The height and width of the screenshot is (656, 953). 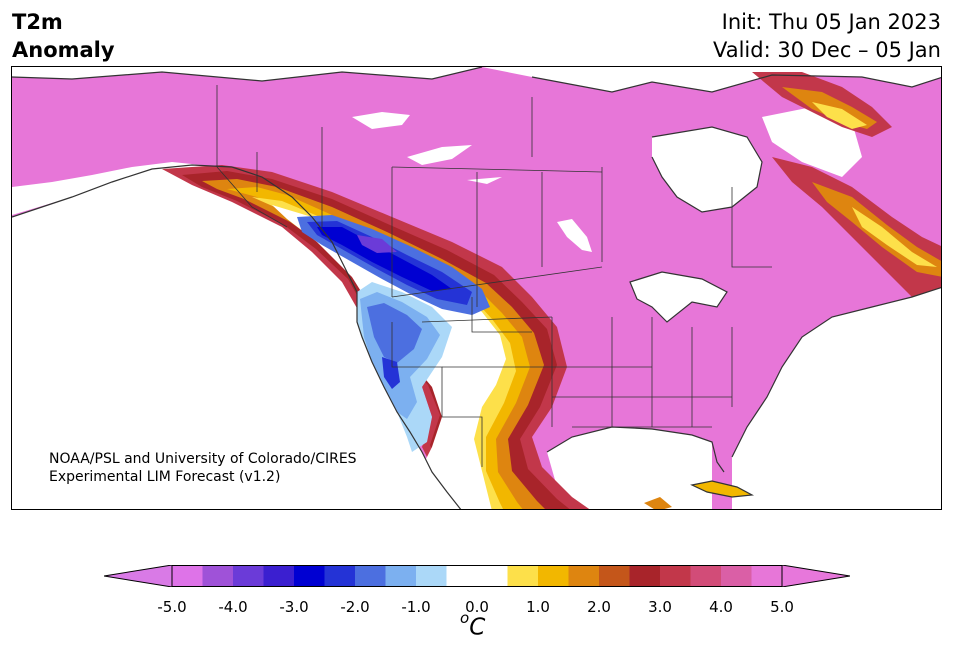 I want to click on unit-letter: C, so click(x=477, y=627).